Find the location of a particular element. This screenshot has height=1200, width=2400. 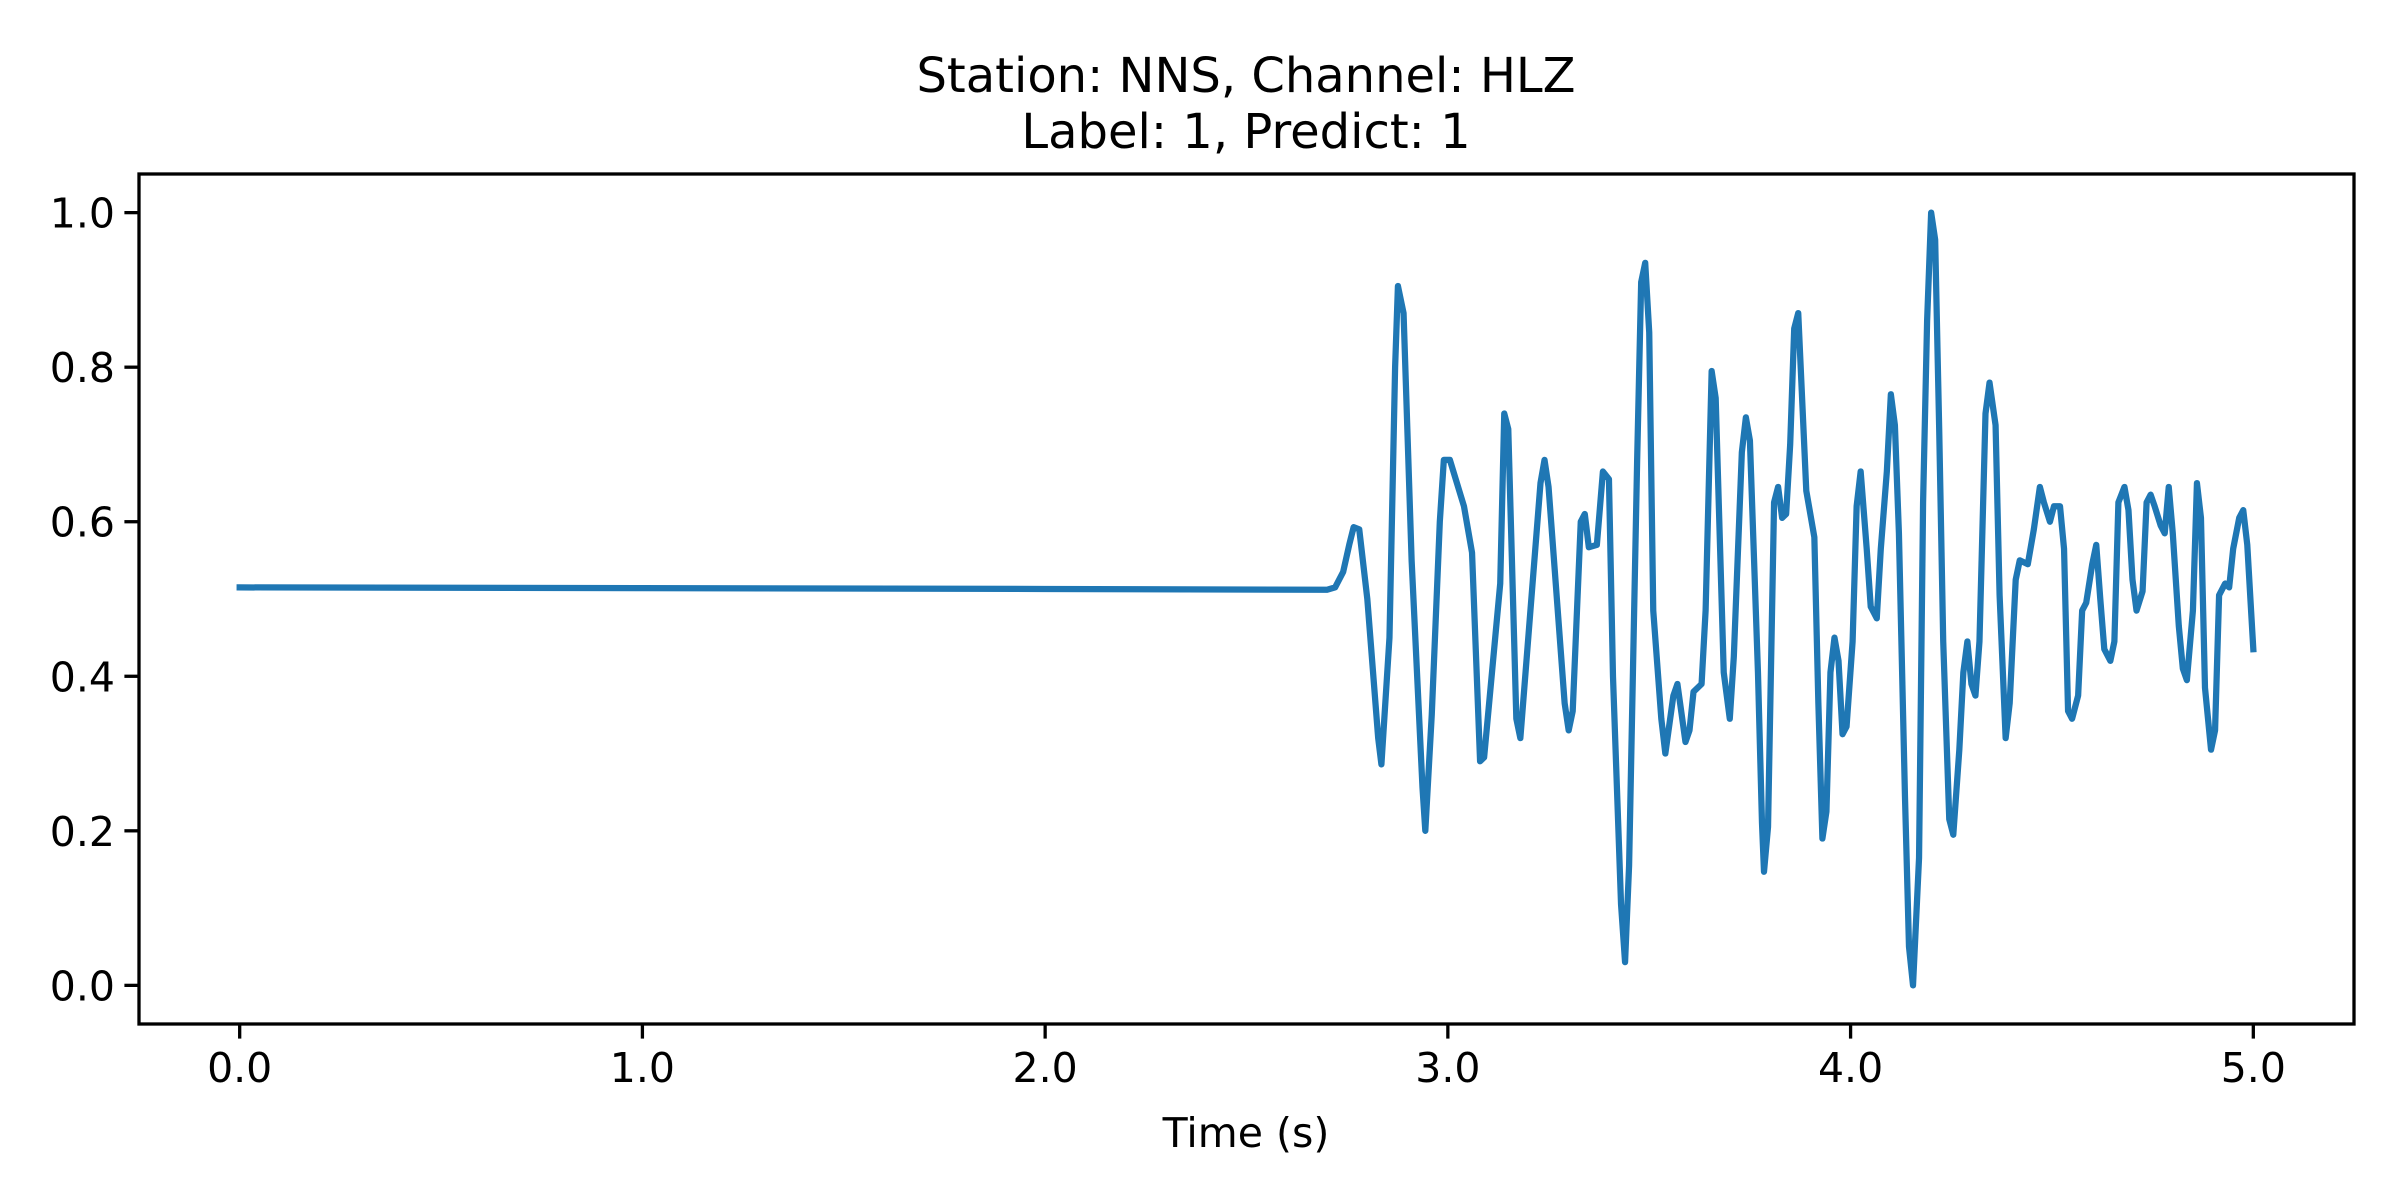

x-tick-label: 5.0 is located at coordinates (2253, 1068).